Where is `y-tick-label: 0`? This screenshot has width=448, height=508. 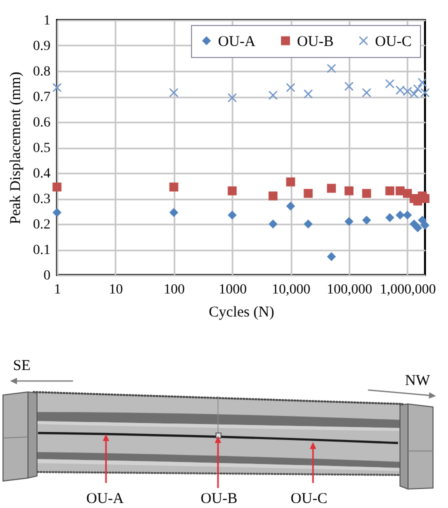
y-tick-label: 0 is located at coordinates (47, 276).